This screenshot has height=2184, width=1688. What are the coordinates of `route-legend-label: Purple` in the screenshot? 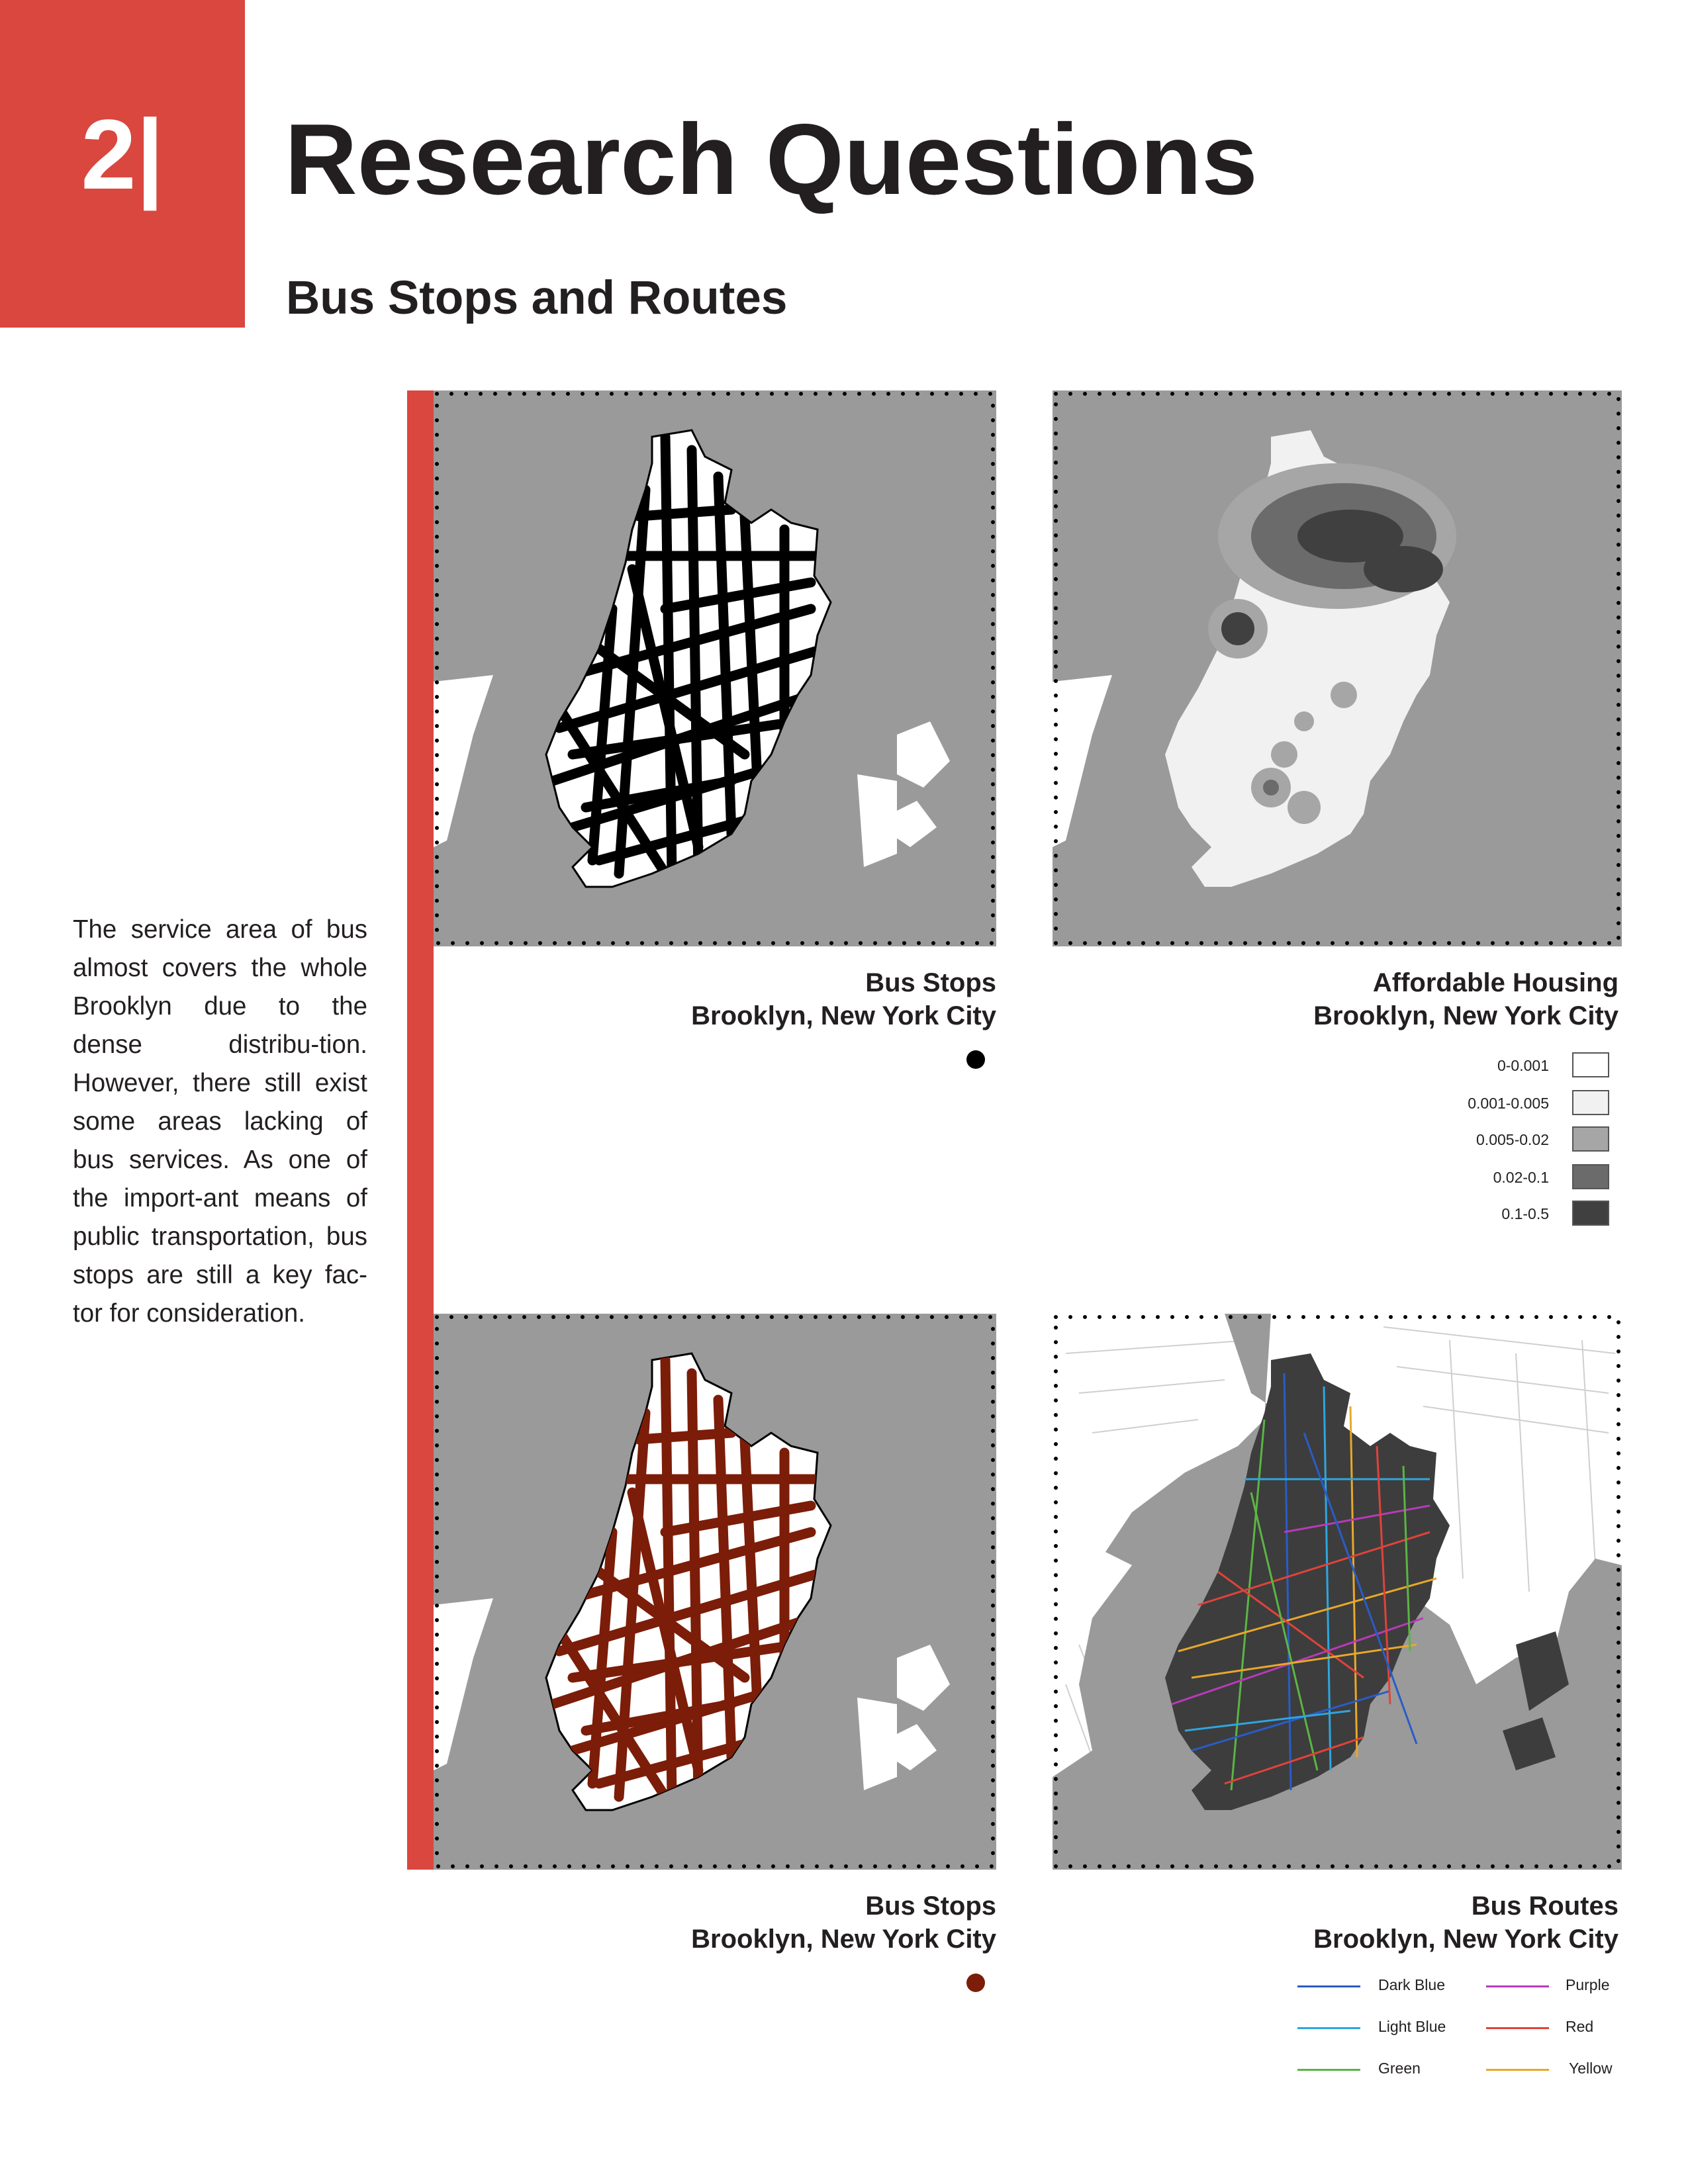 It's located at (1588, 1985).